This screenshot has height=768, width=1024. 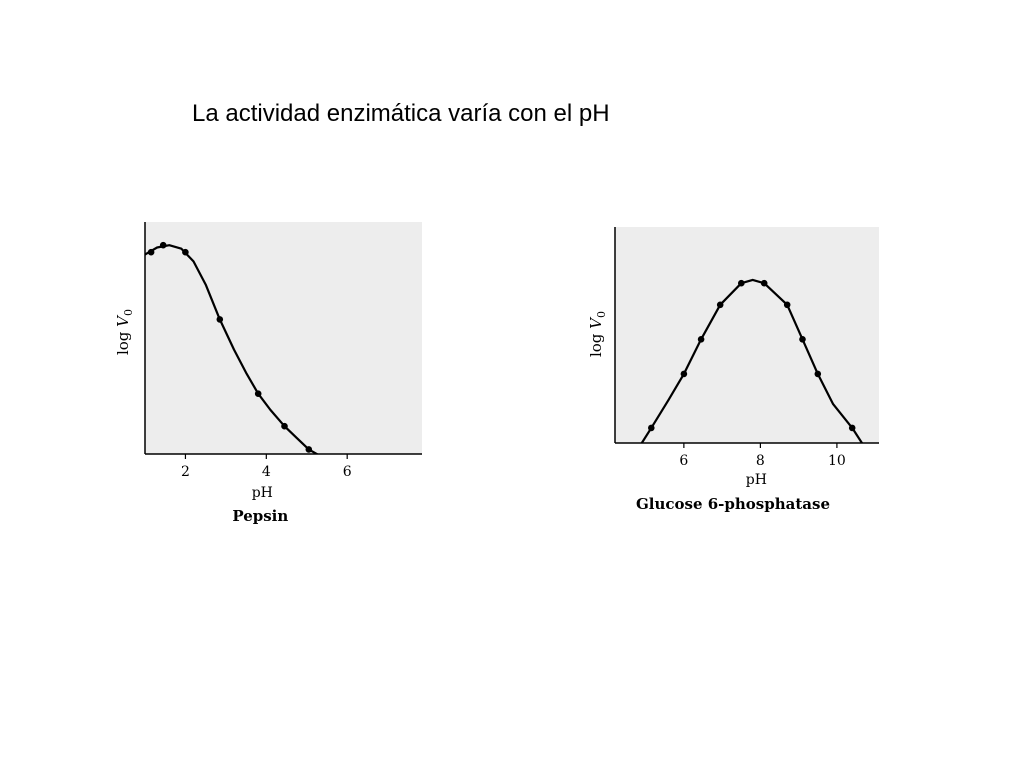 What do you see at coordinates (837, 461) in the screenshot?
I see `x-tick-label: 10` at bounding box center [837, 461].